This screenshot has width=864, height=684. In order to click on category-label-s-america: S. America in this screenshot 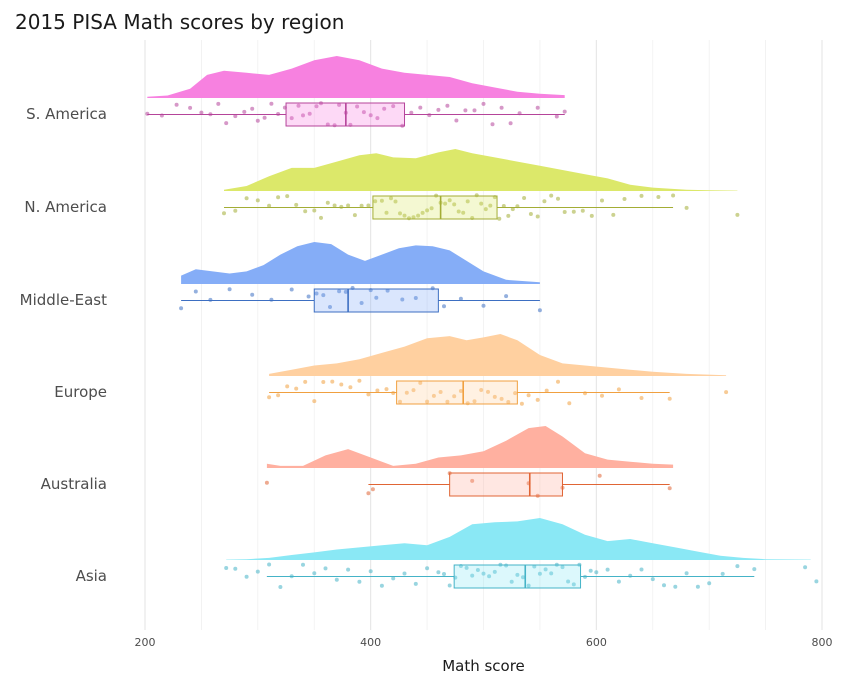, I will do `click(66, 114)`.